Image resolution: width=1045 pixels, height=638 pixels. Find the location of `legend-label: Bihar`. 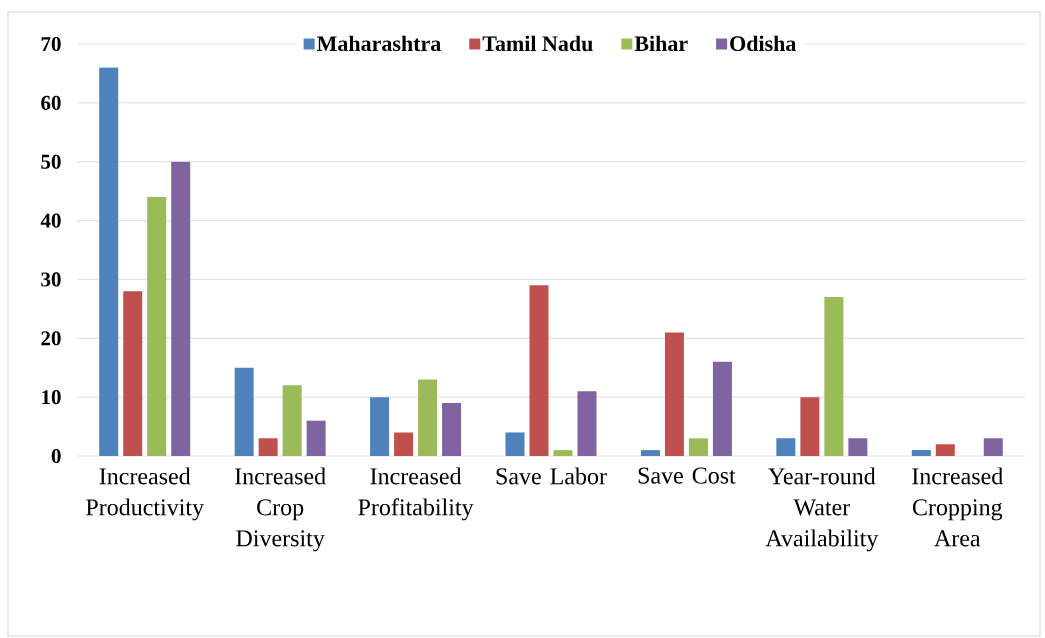

legend-label: Bihar is located at coordinates (661, 43).